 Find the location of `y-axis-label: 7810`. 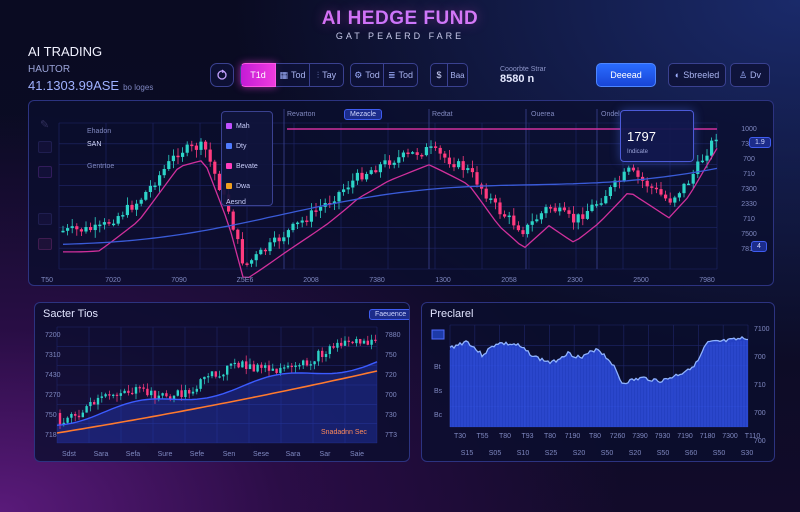

y-axis-label: 7810 is located at coordinates (749, 249).